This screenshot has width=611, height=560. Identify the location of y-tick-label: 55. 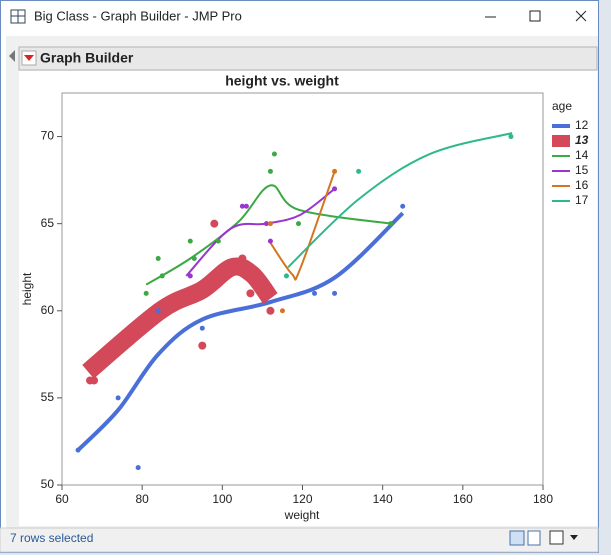
(48, 397).